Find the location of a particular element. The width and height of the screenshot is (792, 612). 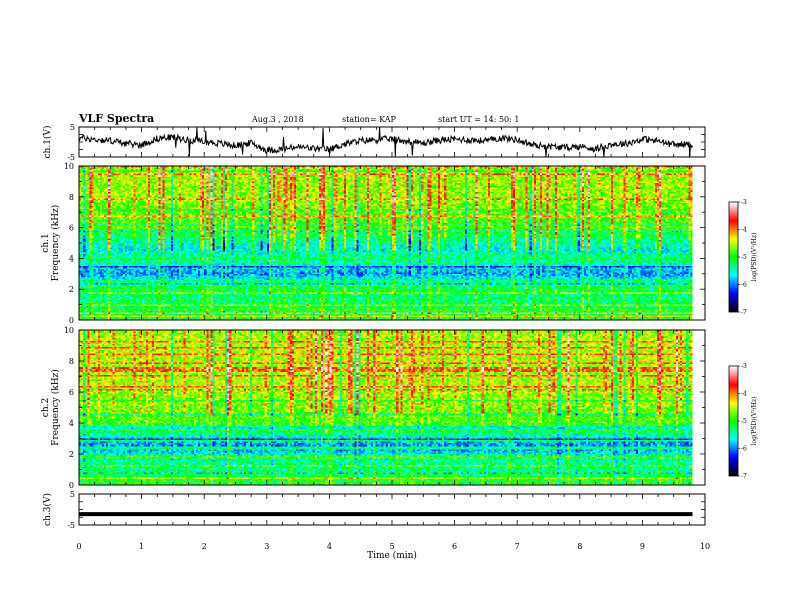

ch2-colorbar: -3 -4 -5 -6 -7 log(PSD)(V²/Hz) is located at coordinates (743, 421).